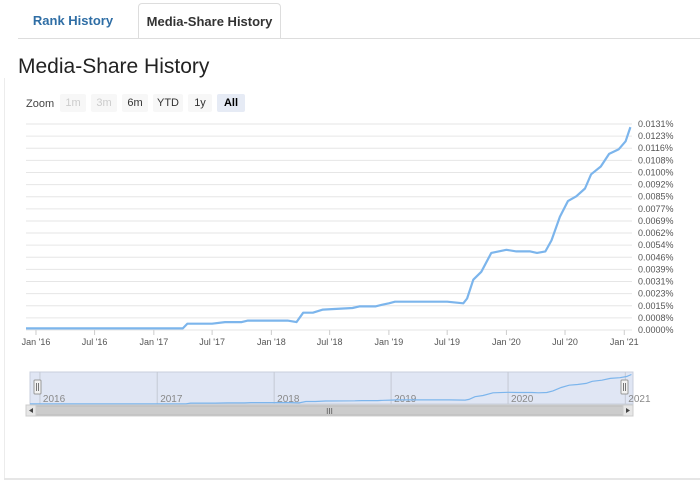 The width and height of the screenshot is (700, 484). I want to click on y-tick-label: 0.0123%, so click(656, 136).